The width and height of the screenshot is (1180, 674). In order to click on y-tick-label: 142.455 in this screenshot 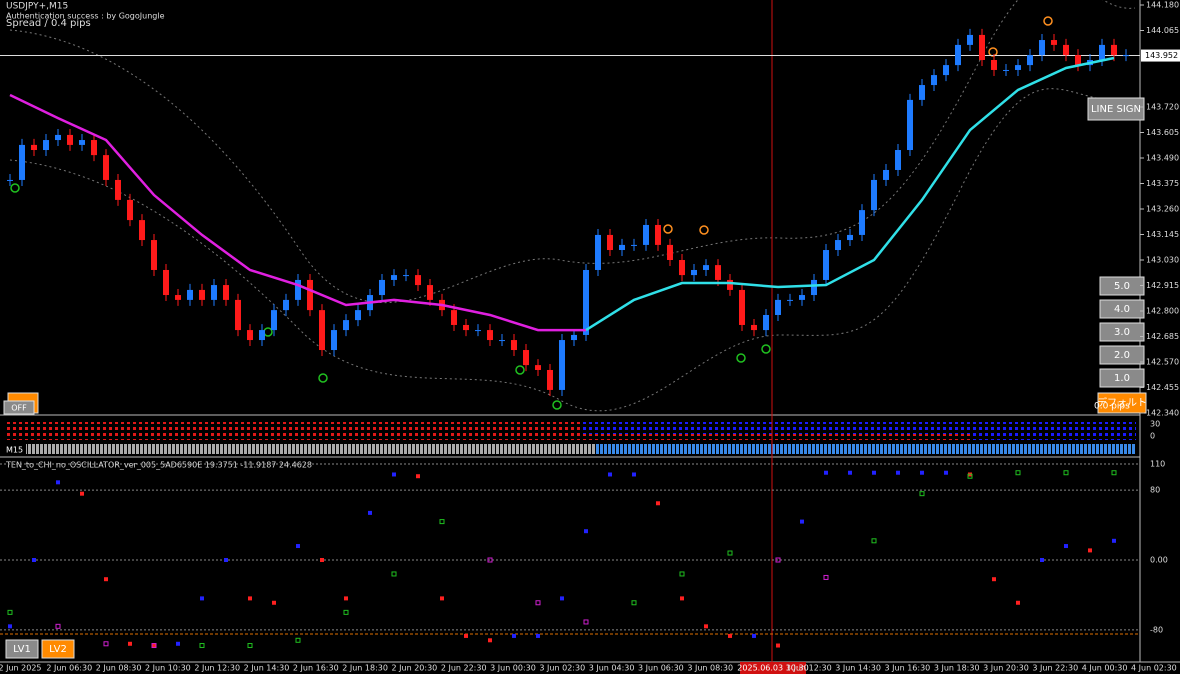, I will do `click(1162, 387)`.